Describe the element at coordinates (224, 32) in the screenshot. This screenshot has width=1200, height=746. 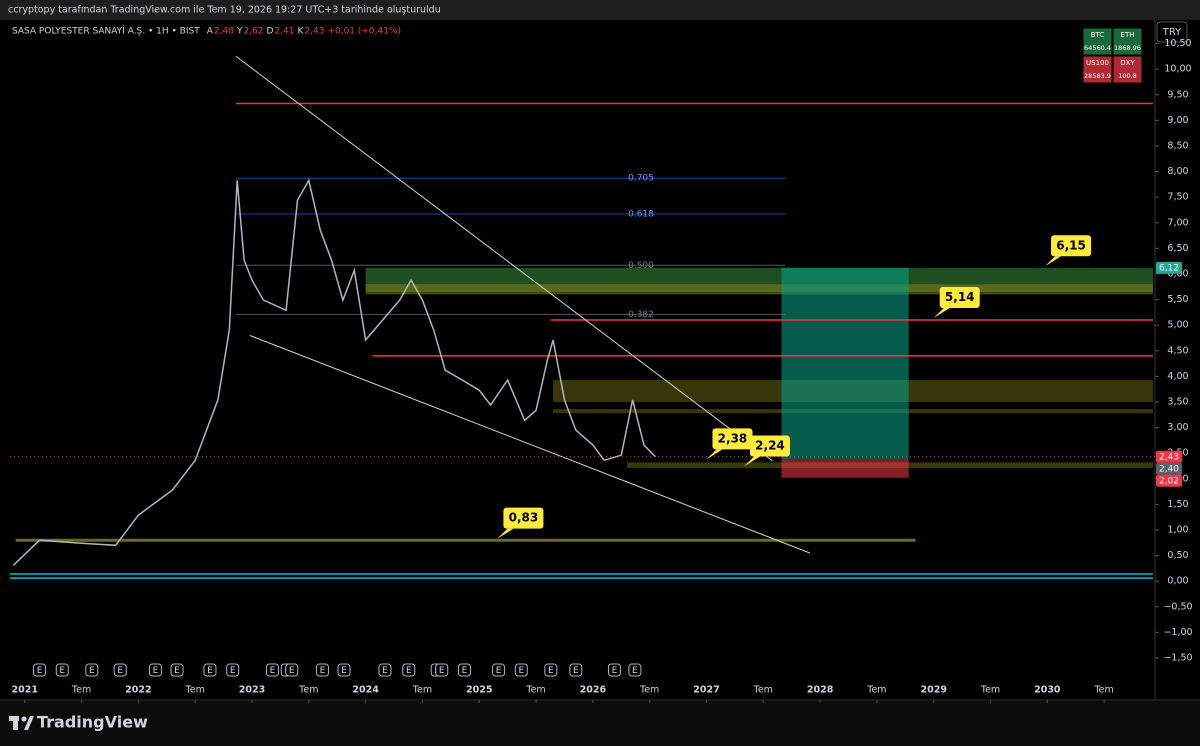
I see `ohlc-value: 2,48` at that location.